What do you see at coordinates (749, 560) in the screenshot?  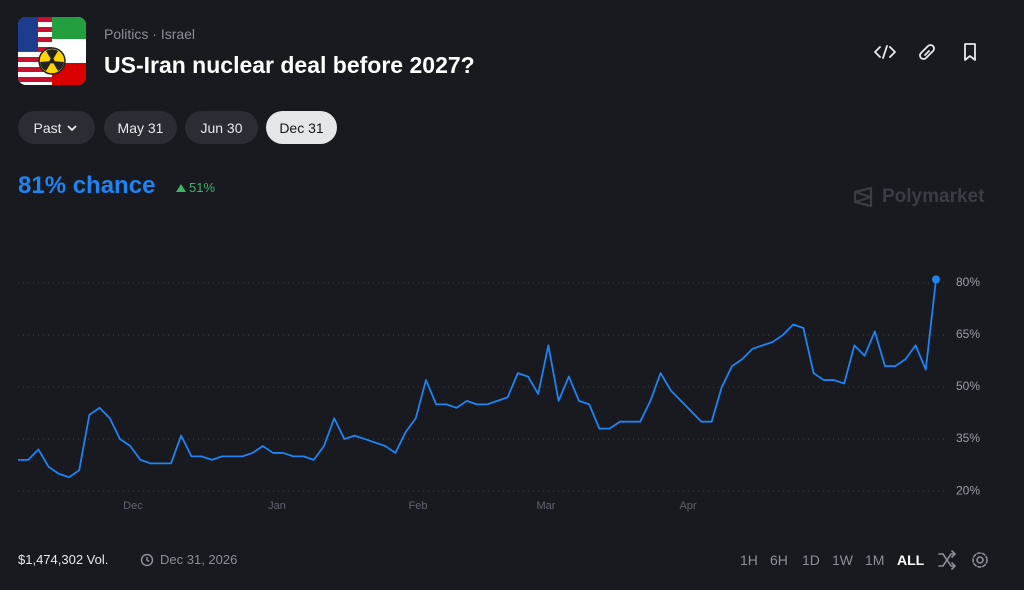 I see `range-button: 1H` at bounding box center [749, 560].